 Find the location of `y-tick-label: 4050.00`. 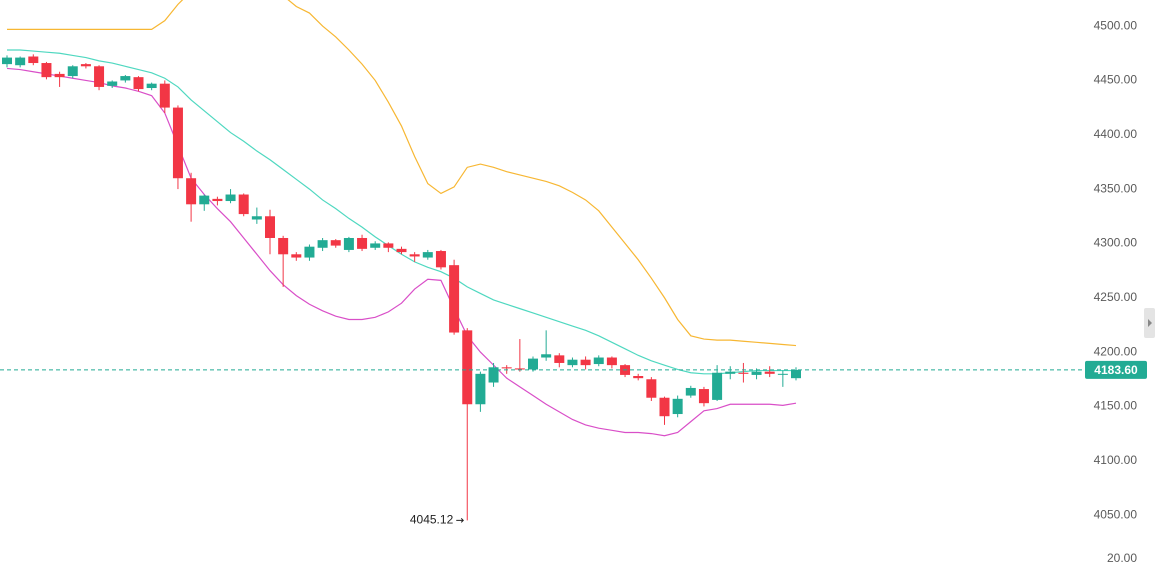

y-tick-label: 4050.00 is located at coordinates (1116, 514).